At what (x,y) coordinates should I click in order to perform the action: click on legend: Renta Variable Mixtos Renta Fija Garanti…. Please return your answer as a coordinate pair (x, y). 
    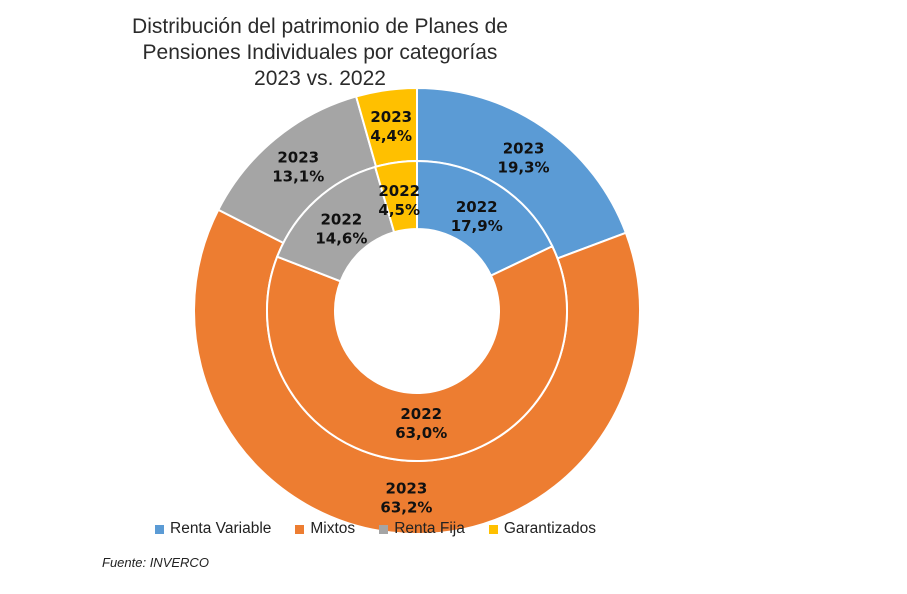
    Looking at the image, I should click on (405, 529).